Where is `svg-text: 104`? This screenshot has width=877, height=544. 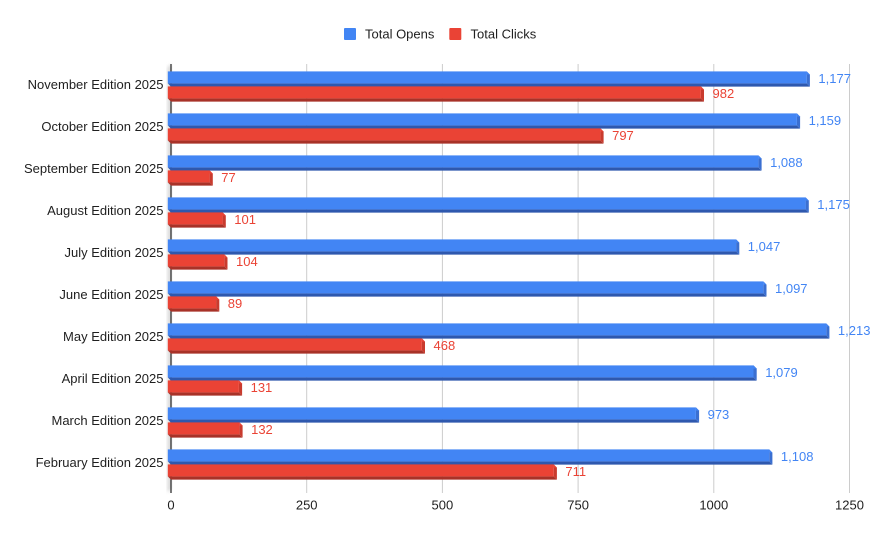
svg-text: 104 is located at coordinates (247, 261).